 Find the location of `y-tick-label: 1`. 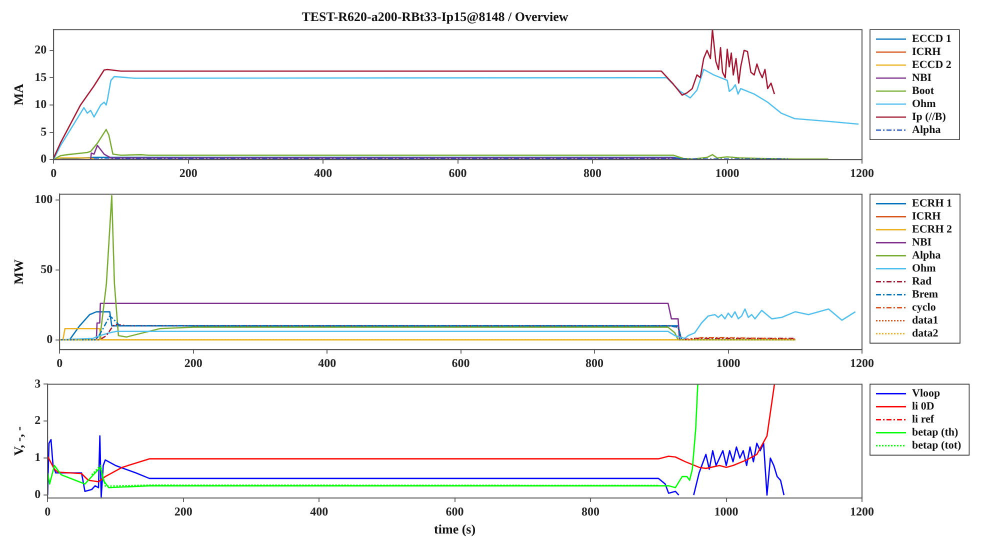

y-tick-label: 1 is located at coordinates (37, 457).